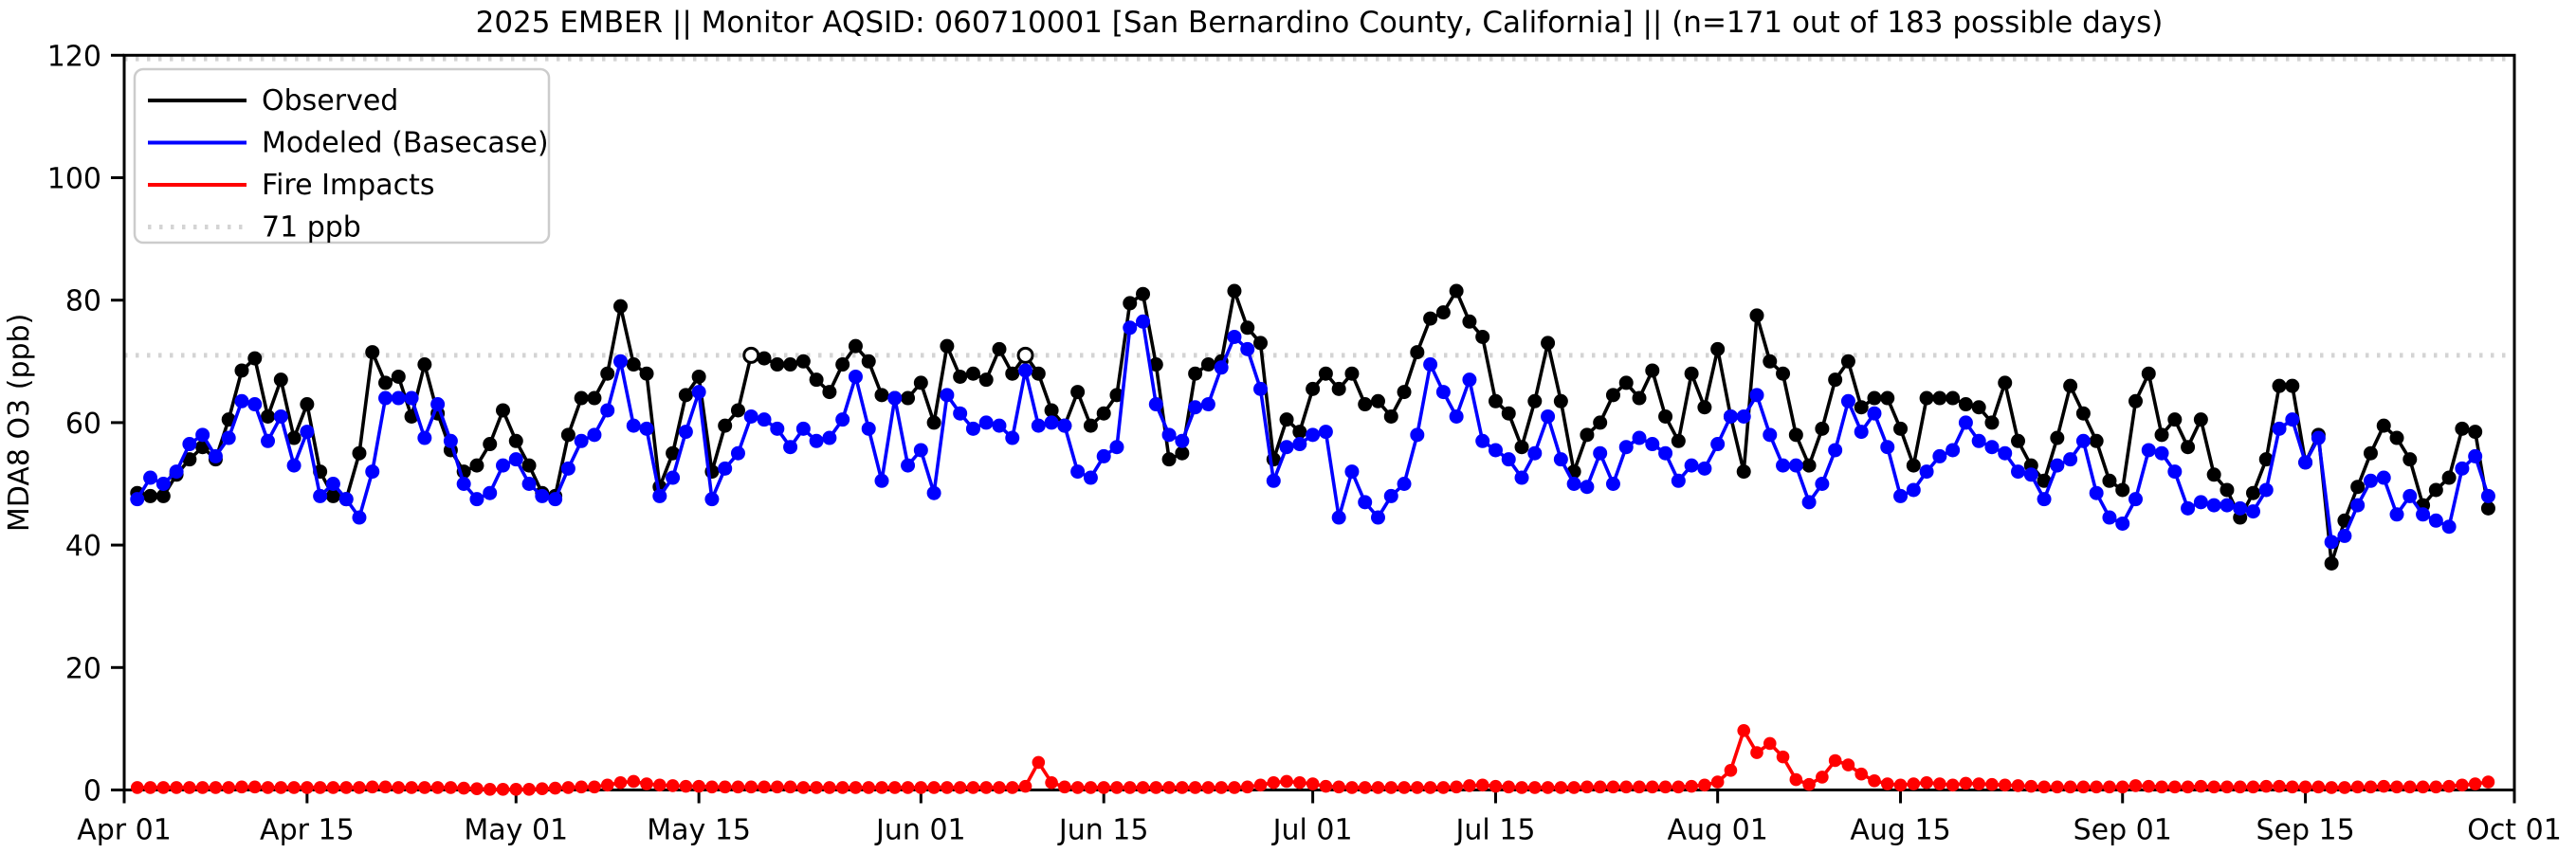 The width and height of the screenshot is (2576, 853). What do you see at coordinates (2514, 830) in the screenshot?
I see `x-tick-label: Oct 01` at bounding box center [2514, 830].